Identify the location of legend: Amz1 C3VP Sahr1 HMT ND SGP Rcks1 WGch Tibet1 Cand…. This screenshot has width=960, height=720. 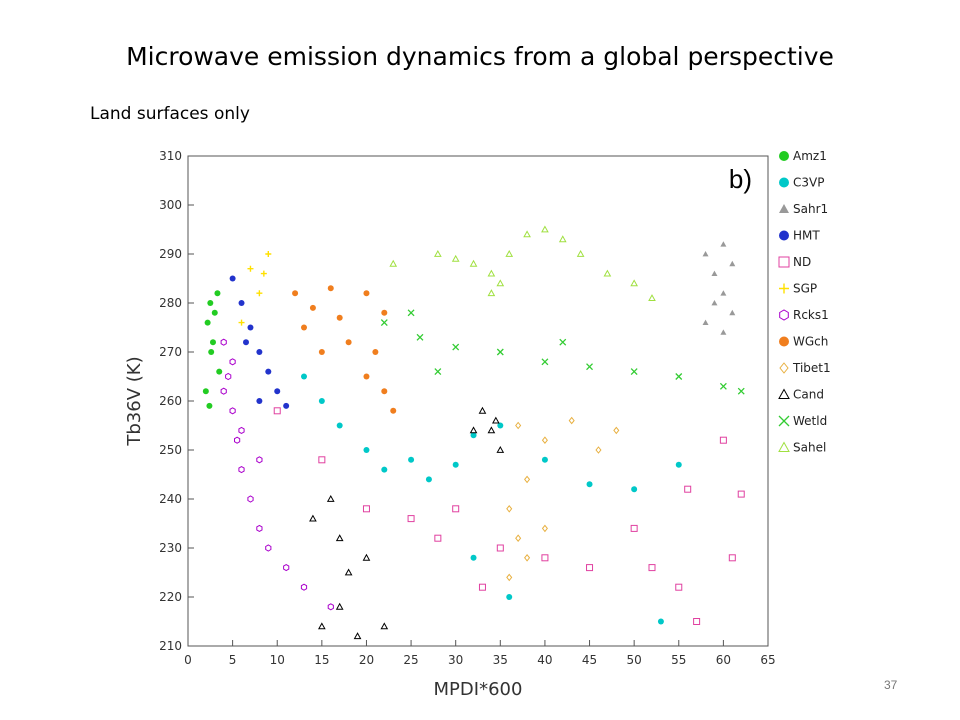
(804, 302).